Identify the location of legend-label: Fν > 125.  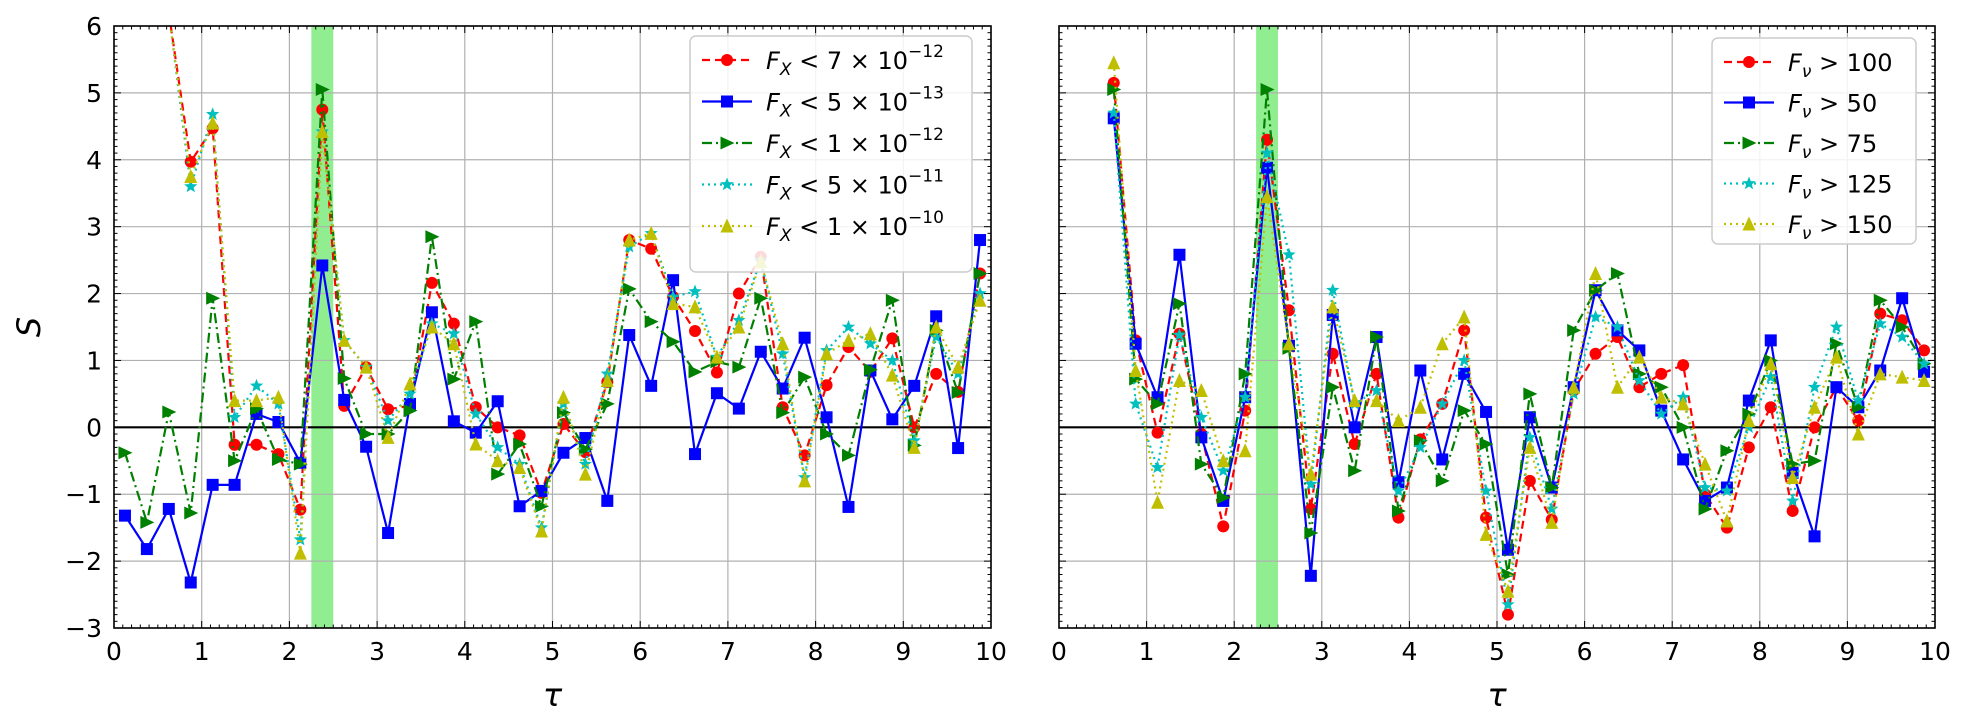
(1840, 187).